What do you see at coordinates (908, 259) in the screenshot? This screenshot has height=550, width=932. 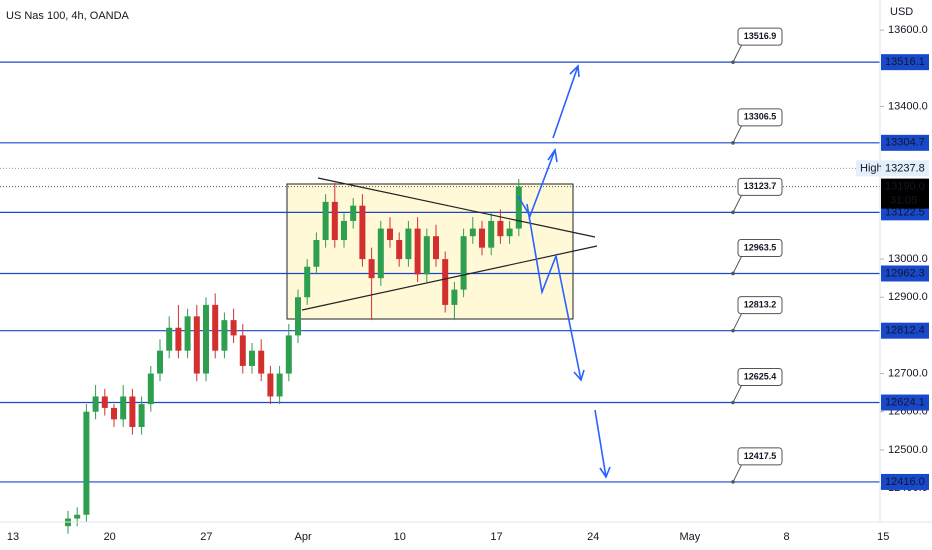 I see `y-tick-label: 13000.0` at bounding box center [908, 259].